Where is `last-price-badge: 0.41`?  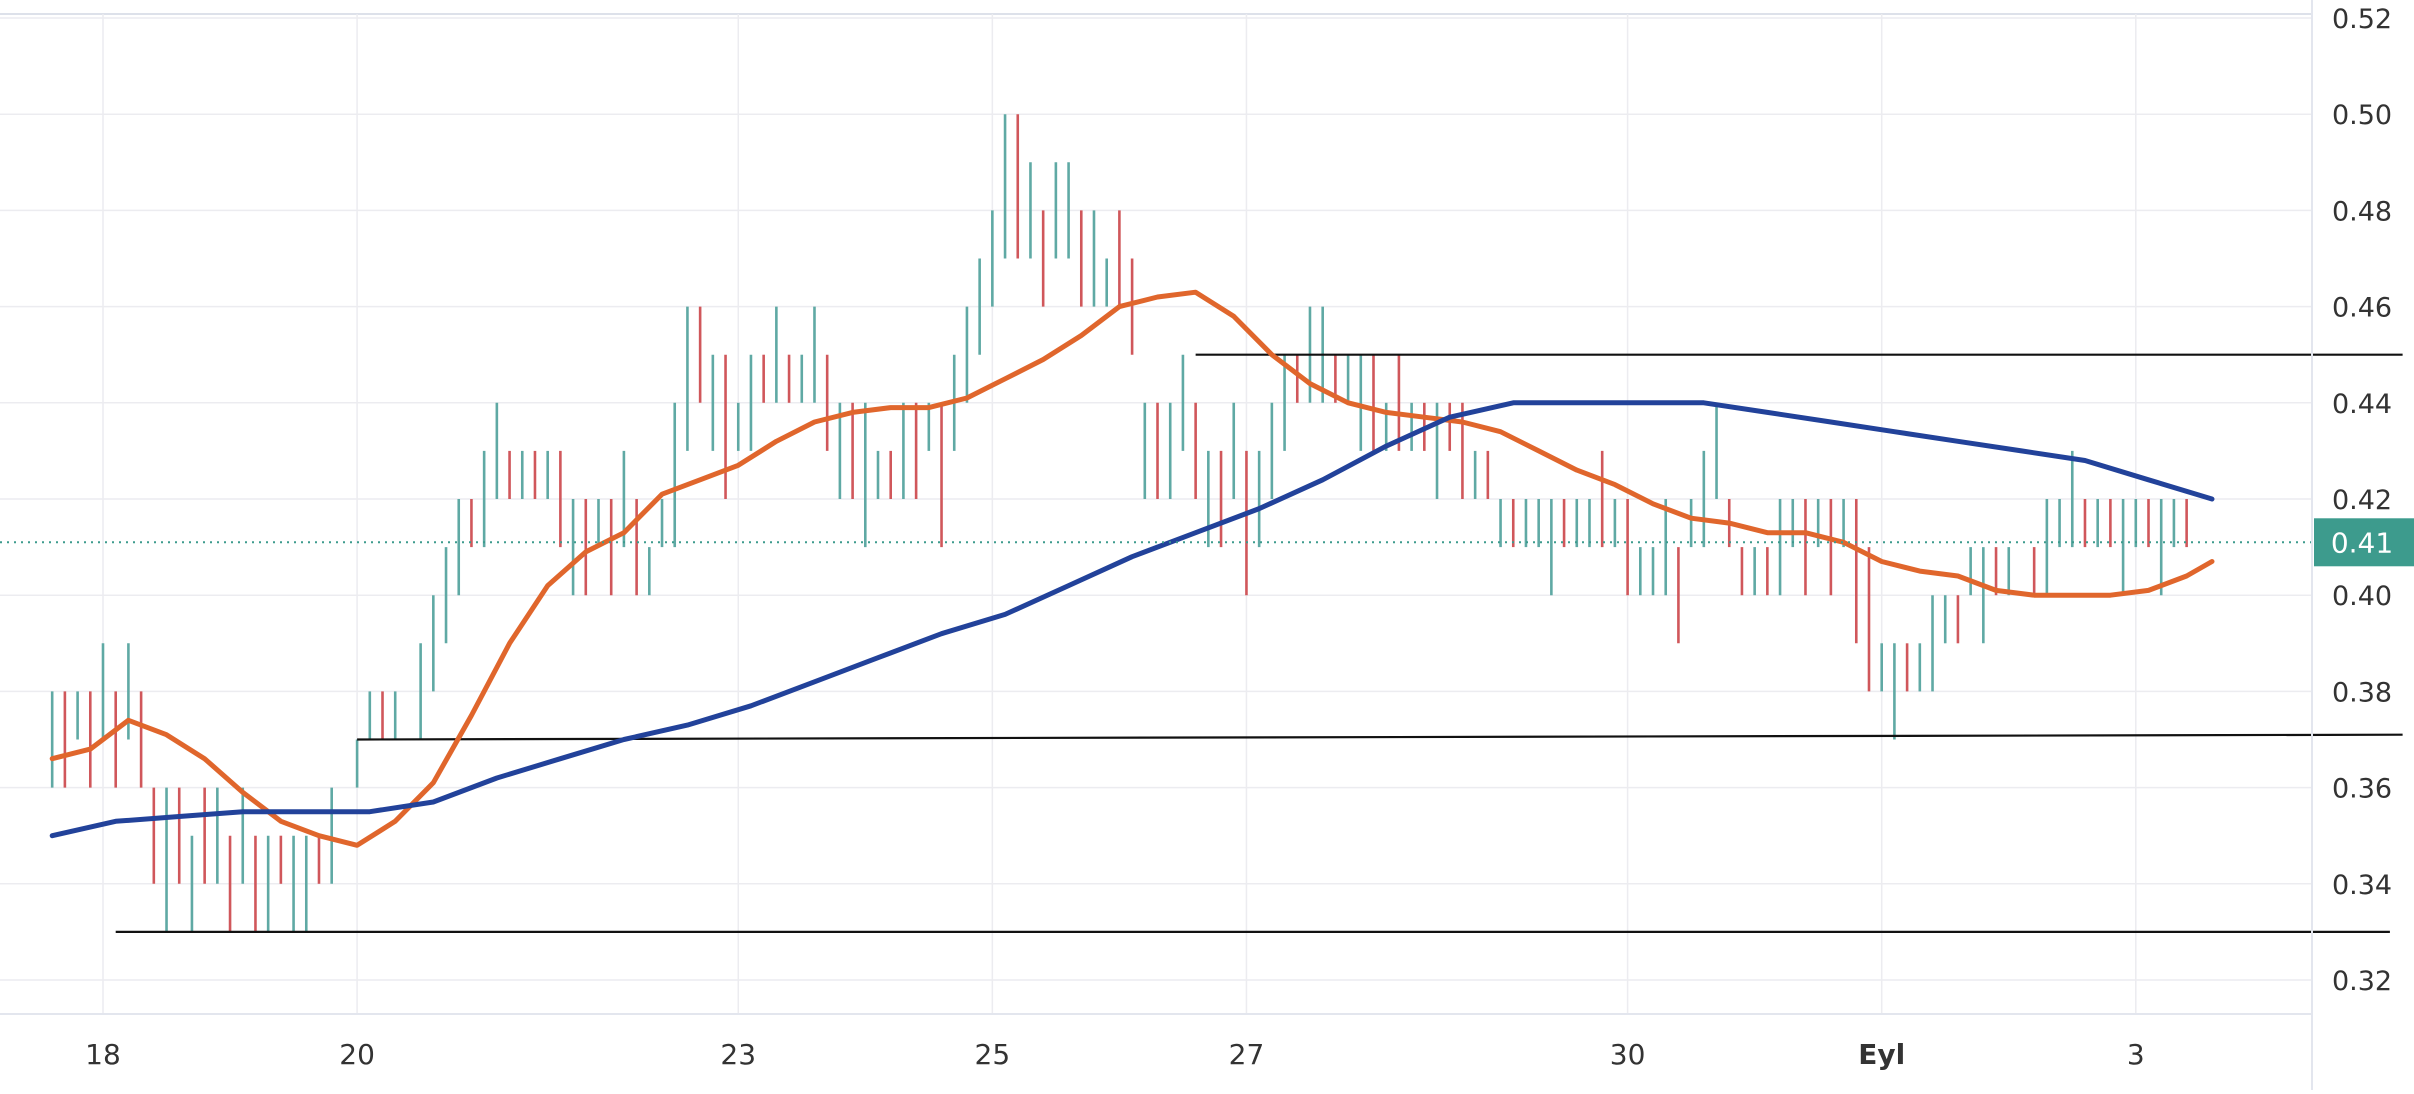
last-price-badge: 0.41 is located at coordinates (2364, 542).